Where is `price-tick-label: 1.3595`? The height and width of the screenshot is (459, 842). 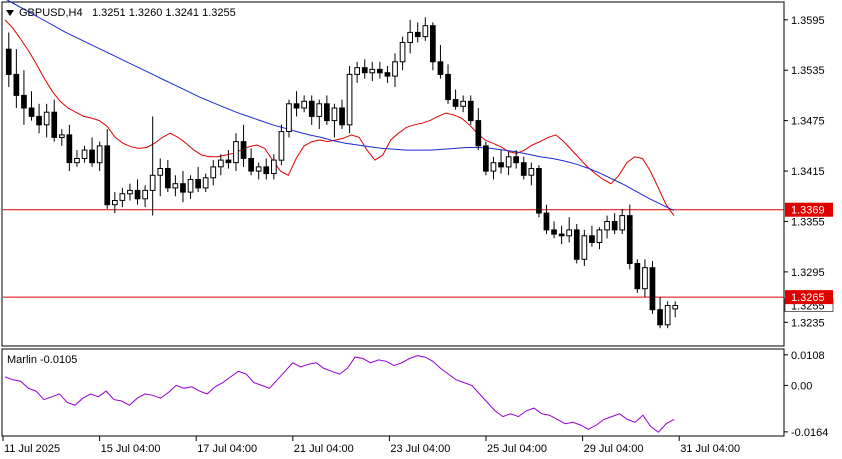 price-tick-label: 1.3595 is located at coordinates (808, 21).